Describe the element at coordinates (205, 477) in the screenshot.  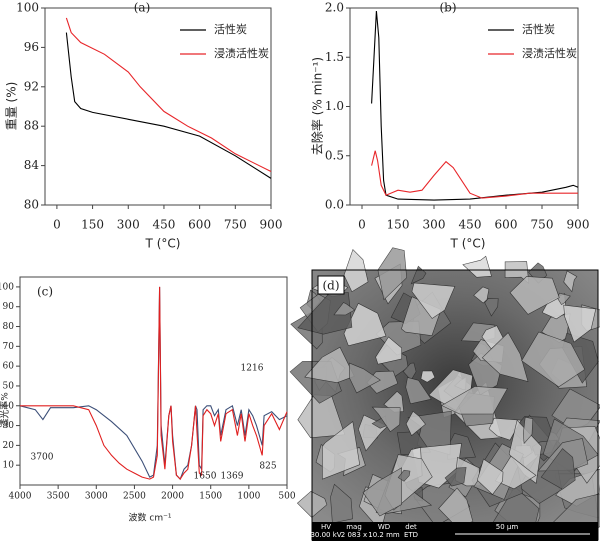
I see `annotation: 1650` at that location.